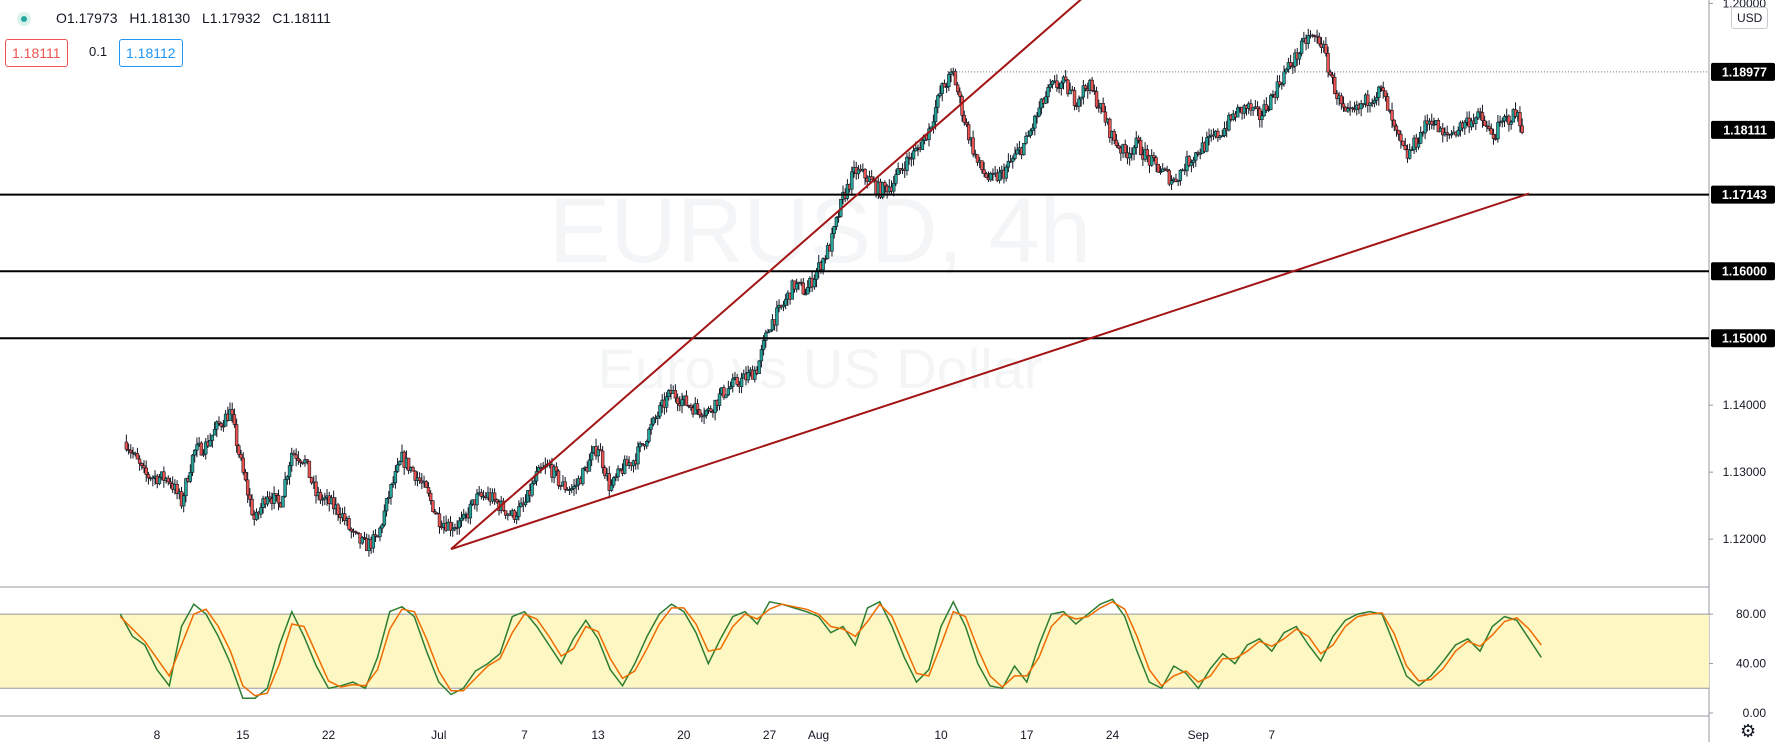 The height and width of the screenshot is (747, 1778). I want to click on price-axis-label: 1.17143, so click(1744, 195).